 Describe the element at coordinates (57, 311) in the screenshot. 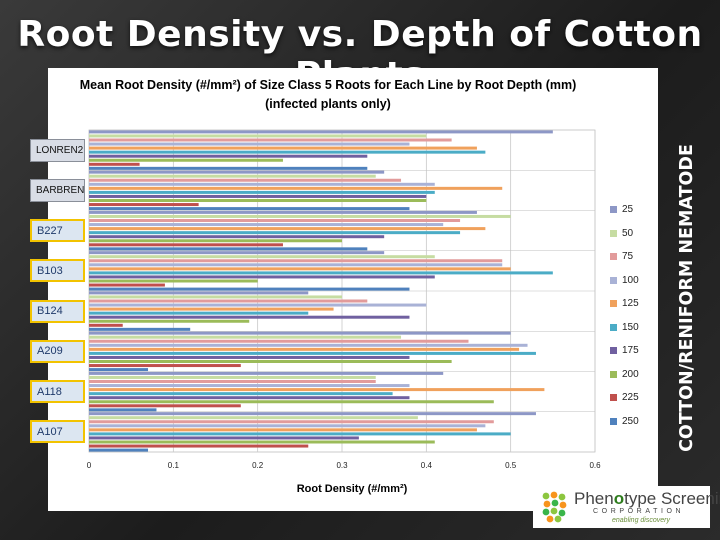

I see `line-label-b124: B124` at that location.